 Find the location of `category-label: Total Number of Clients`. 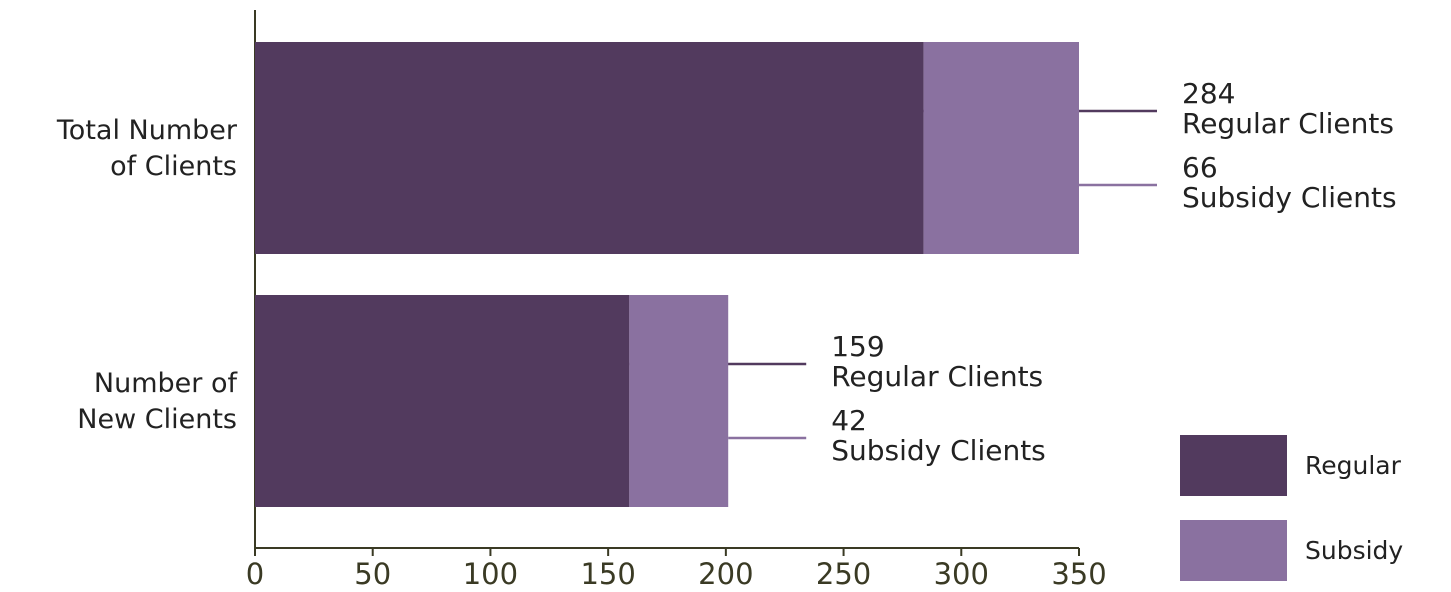

category-label: Total Number of Clients is located at coordinates (147, 148).